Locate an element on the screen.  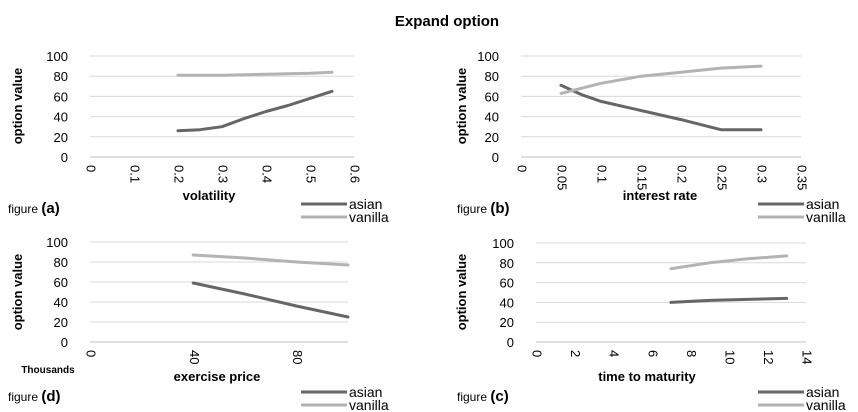
x-tick-label: 0.05 is located at coordinates (562, 177).